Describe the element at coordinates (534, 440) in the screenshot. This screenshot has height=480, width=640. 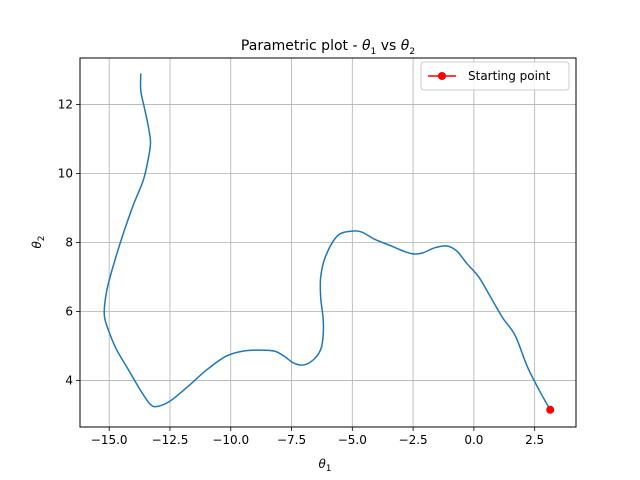
I see `x-tick-label: 2.5` at that location.